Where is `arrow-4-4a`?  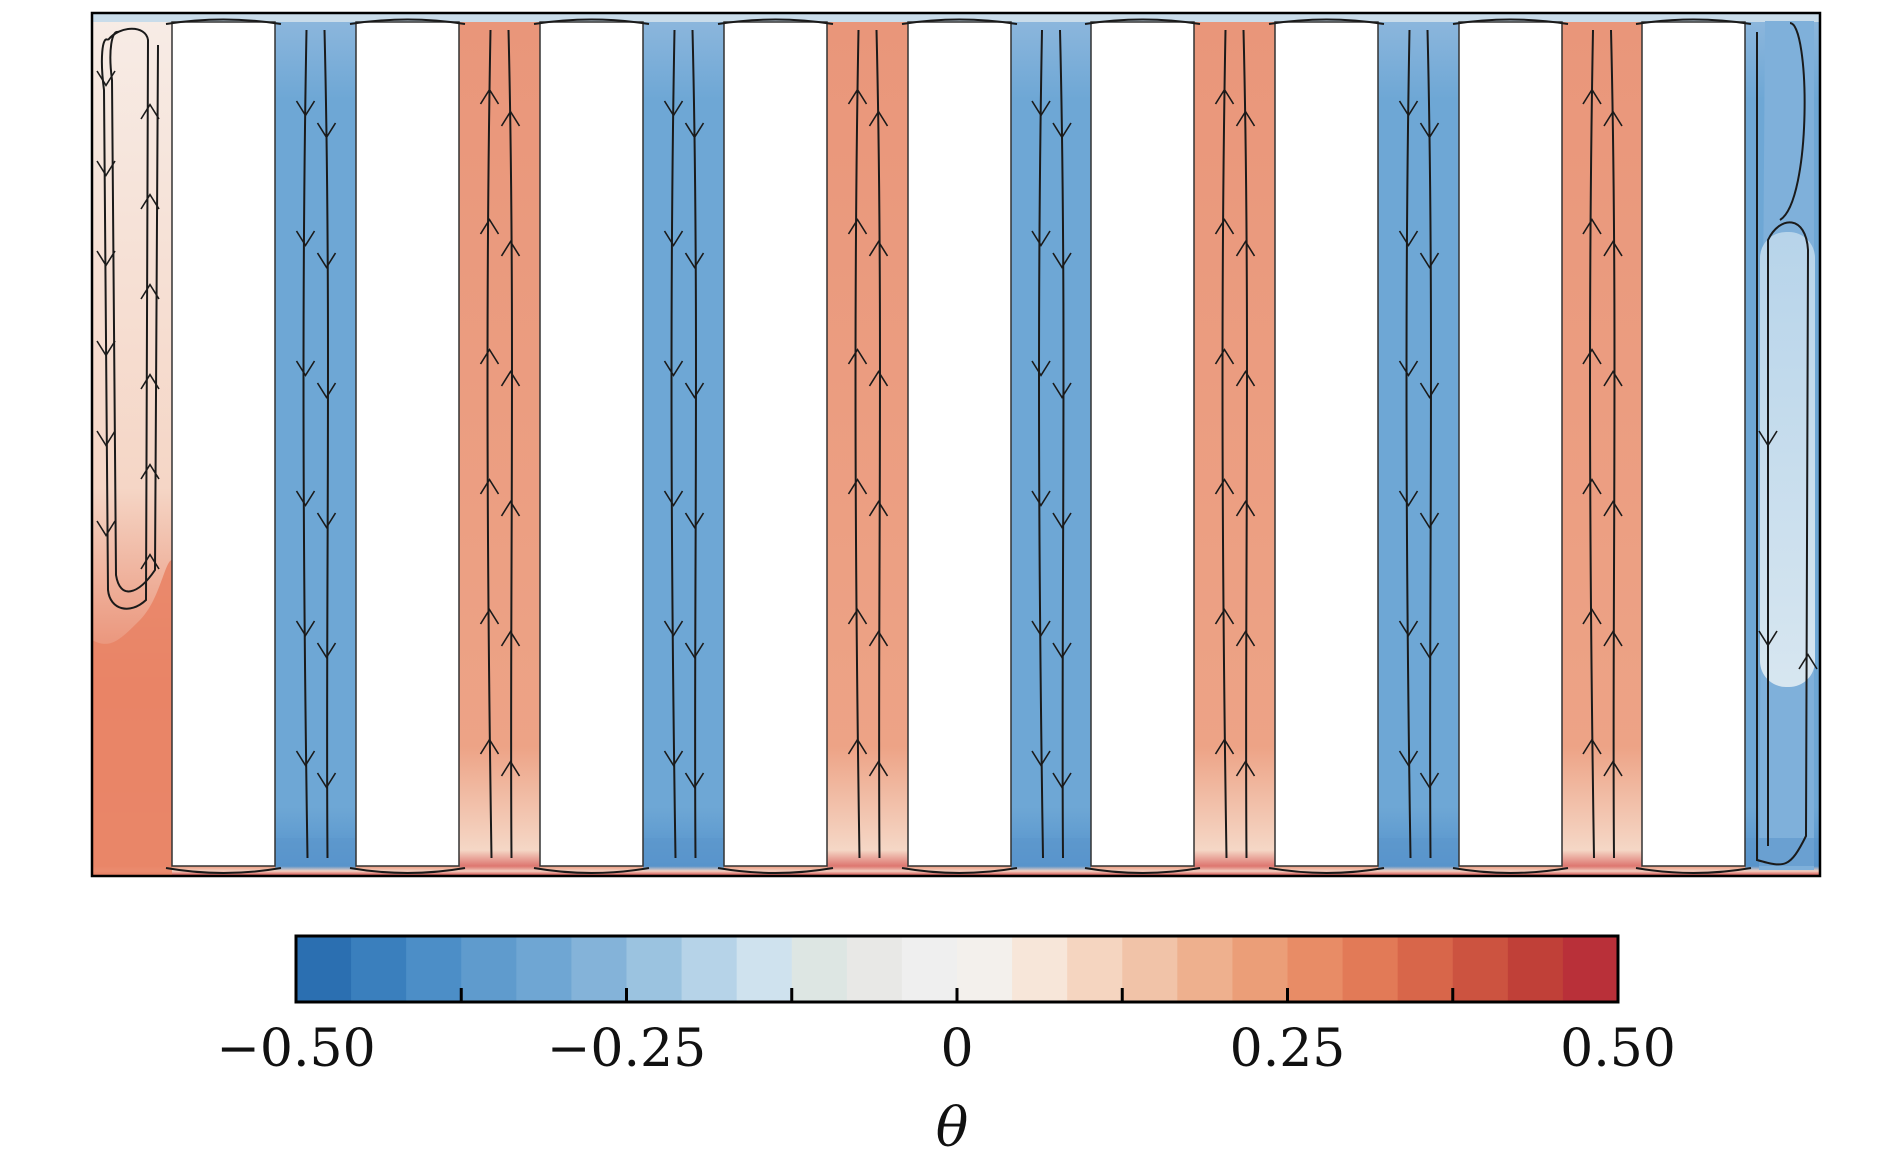 arrow-4-4a is located at coordinates (673, 628).